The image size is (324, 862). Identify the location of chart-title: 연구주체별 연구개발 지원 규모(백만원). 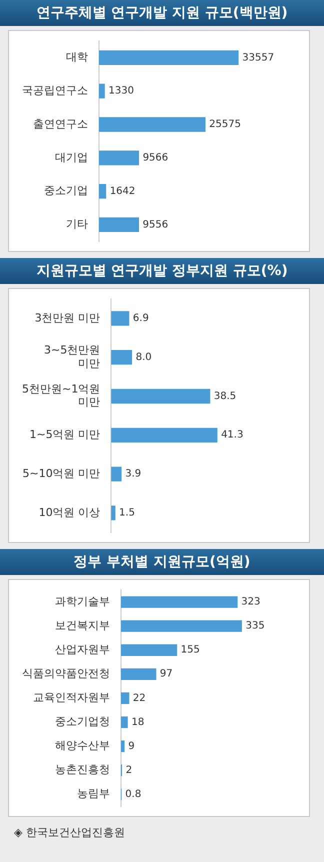
(162, 13).